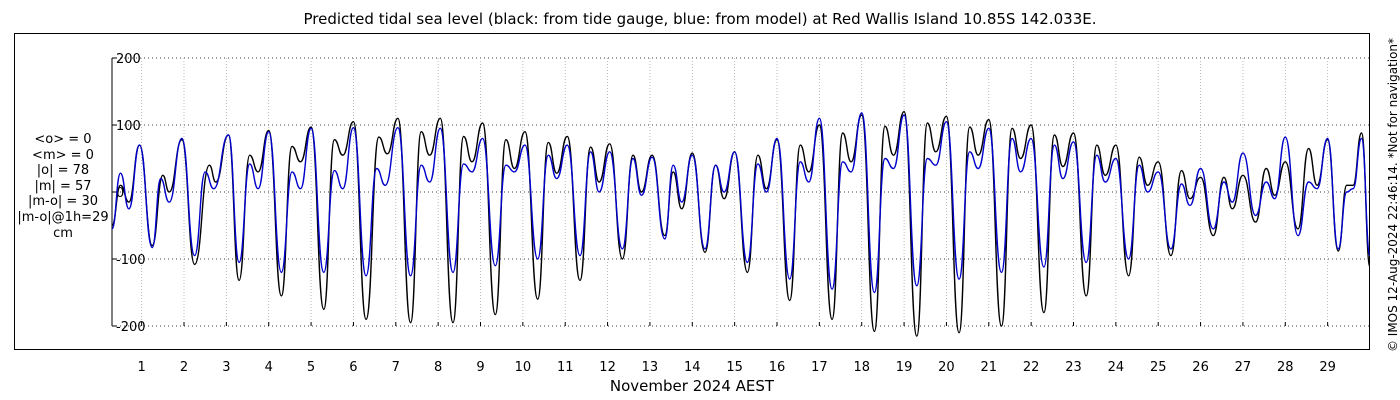  Describe the element at coordinates (650, 367) in the screenshot. I see `x-tick-label: 13` at that location.